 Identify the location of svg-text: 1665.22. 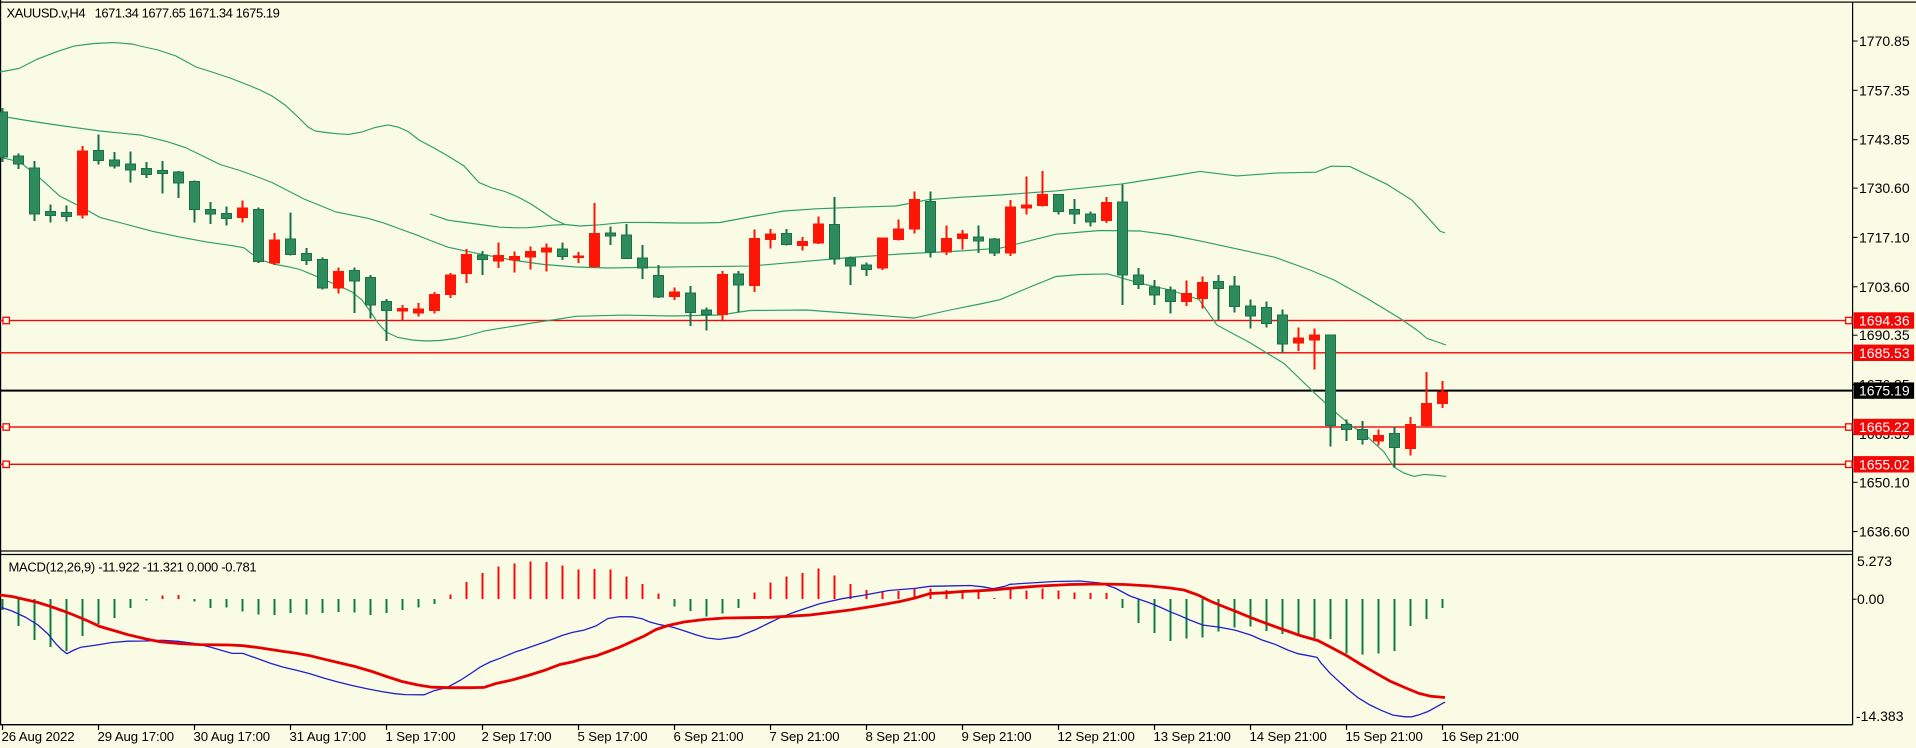
(1884, 427).